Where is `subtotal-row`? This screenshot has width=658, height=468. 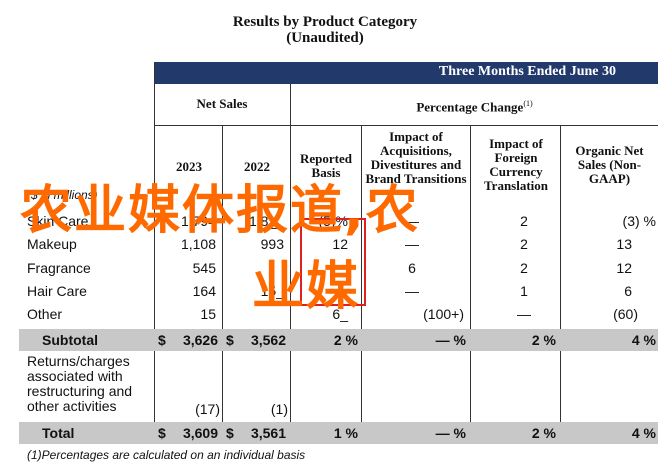 subtotal-row is located at coordinates (338, 340).